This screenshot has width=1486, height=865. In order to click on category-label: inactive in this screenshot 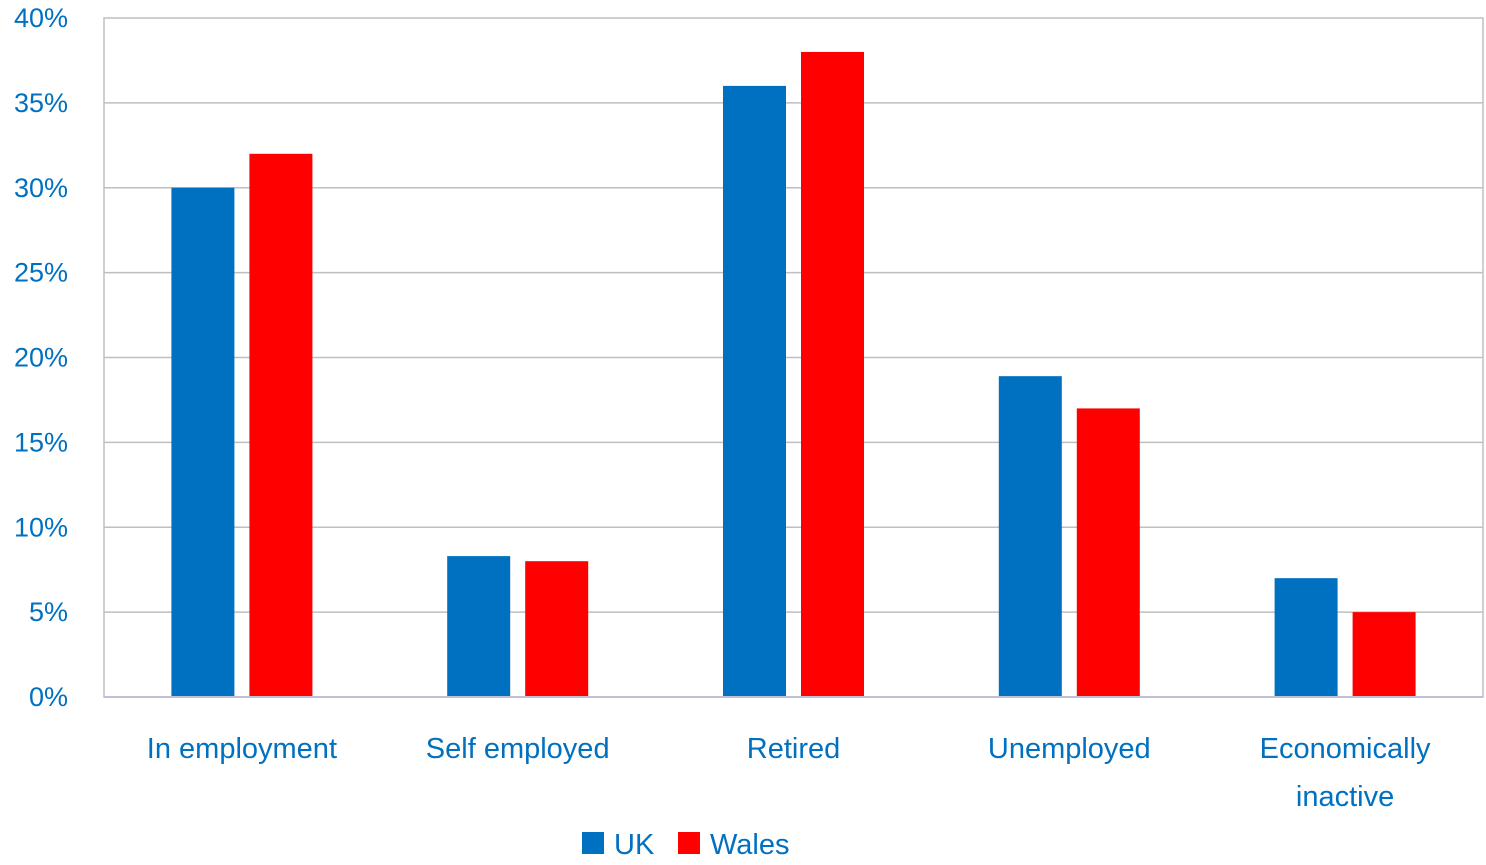, I will do `click(1345, 797)`.